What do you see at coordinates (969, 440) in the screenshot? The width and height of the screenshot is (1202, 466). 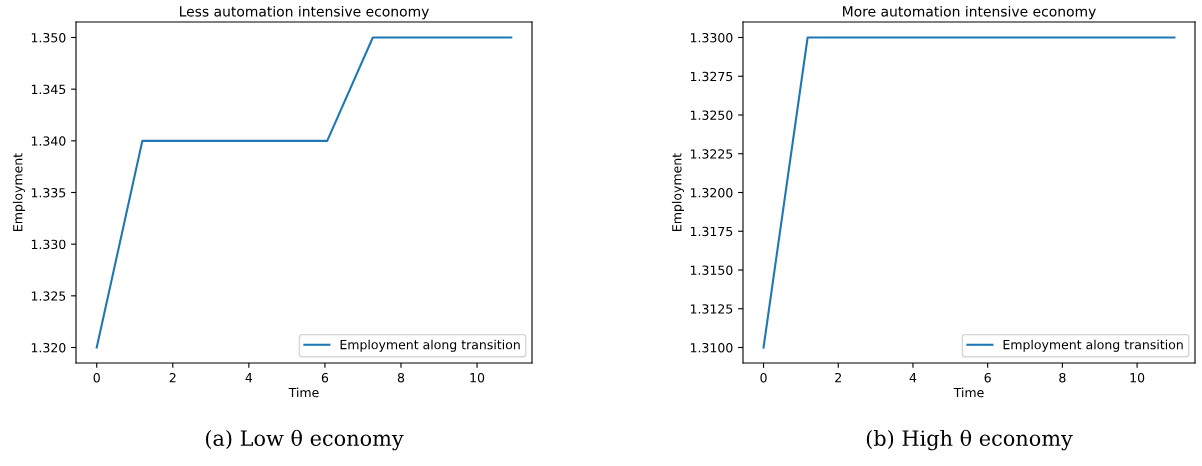 I see `text: (b) High θ economy` at bounding box center [969, 440].